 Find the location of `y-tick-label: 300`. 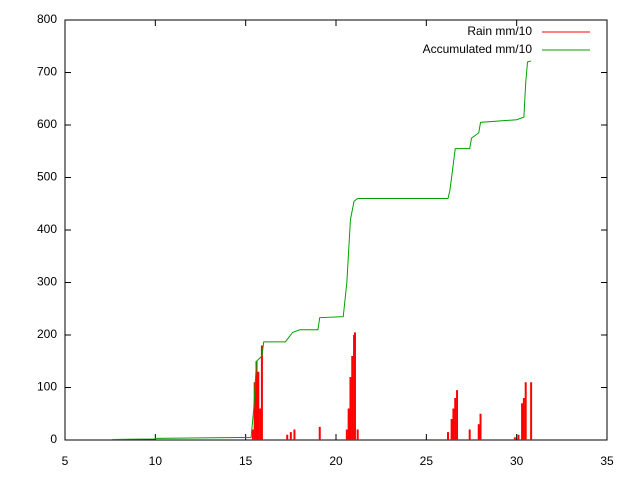

y-tick-label: 300 is located at coordinates (47, 282).